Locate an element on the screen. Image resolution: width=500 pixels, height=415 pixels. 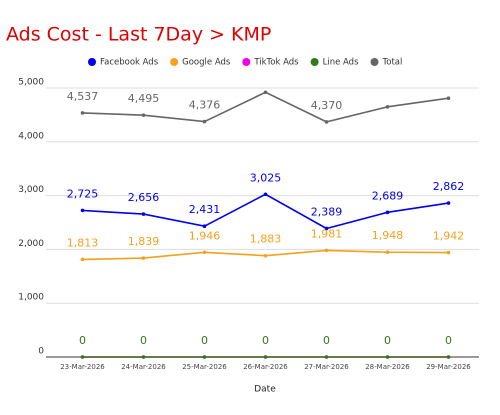
data-label: 3,025 is located at coordinates (266, 177).